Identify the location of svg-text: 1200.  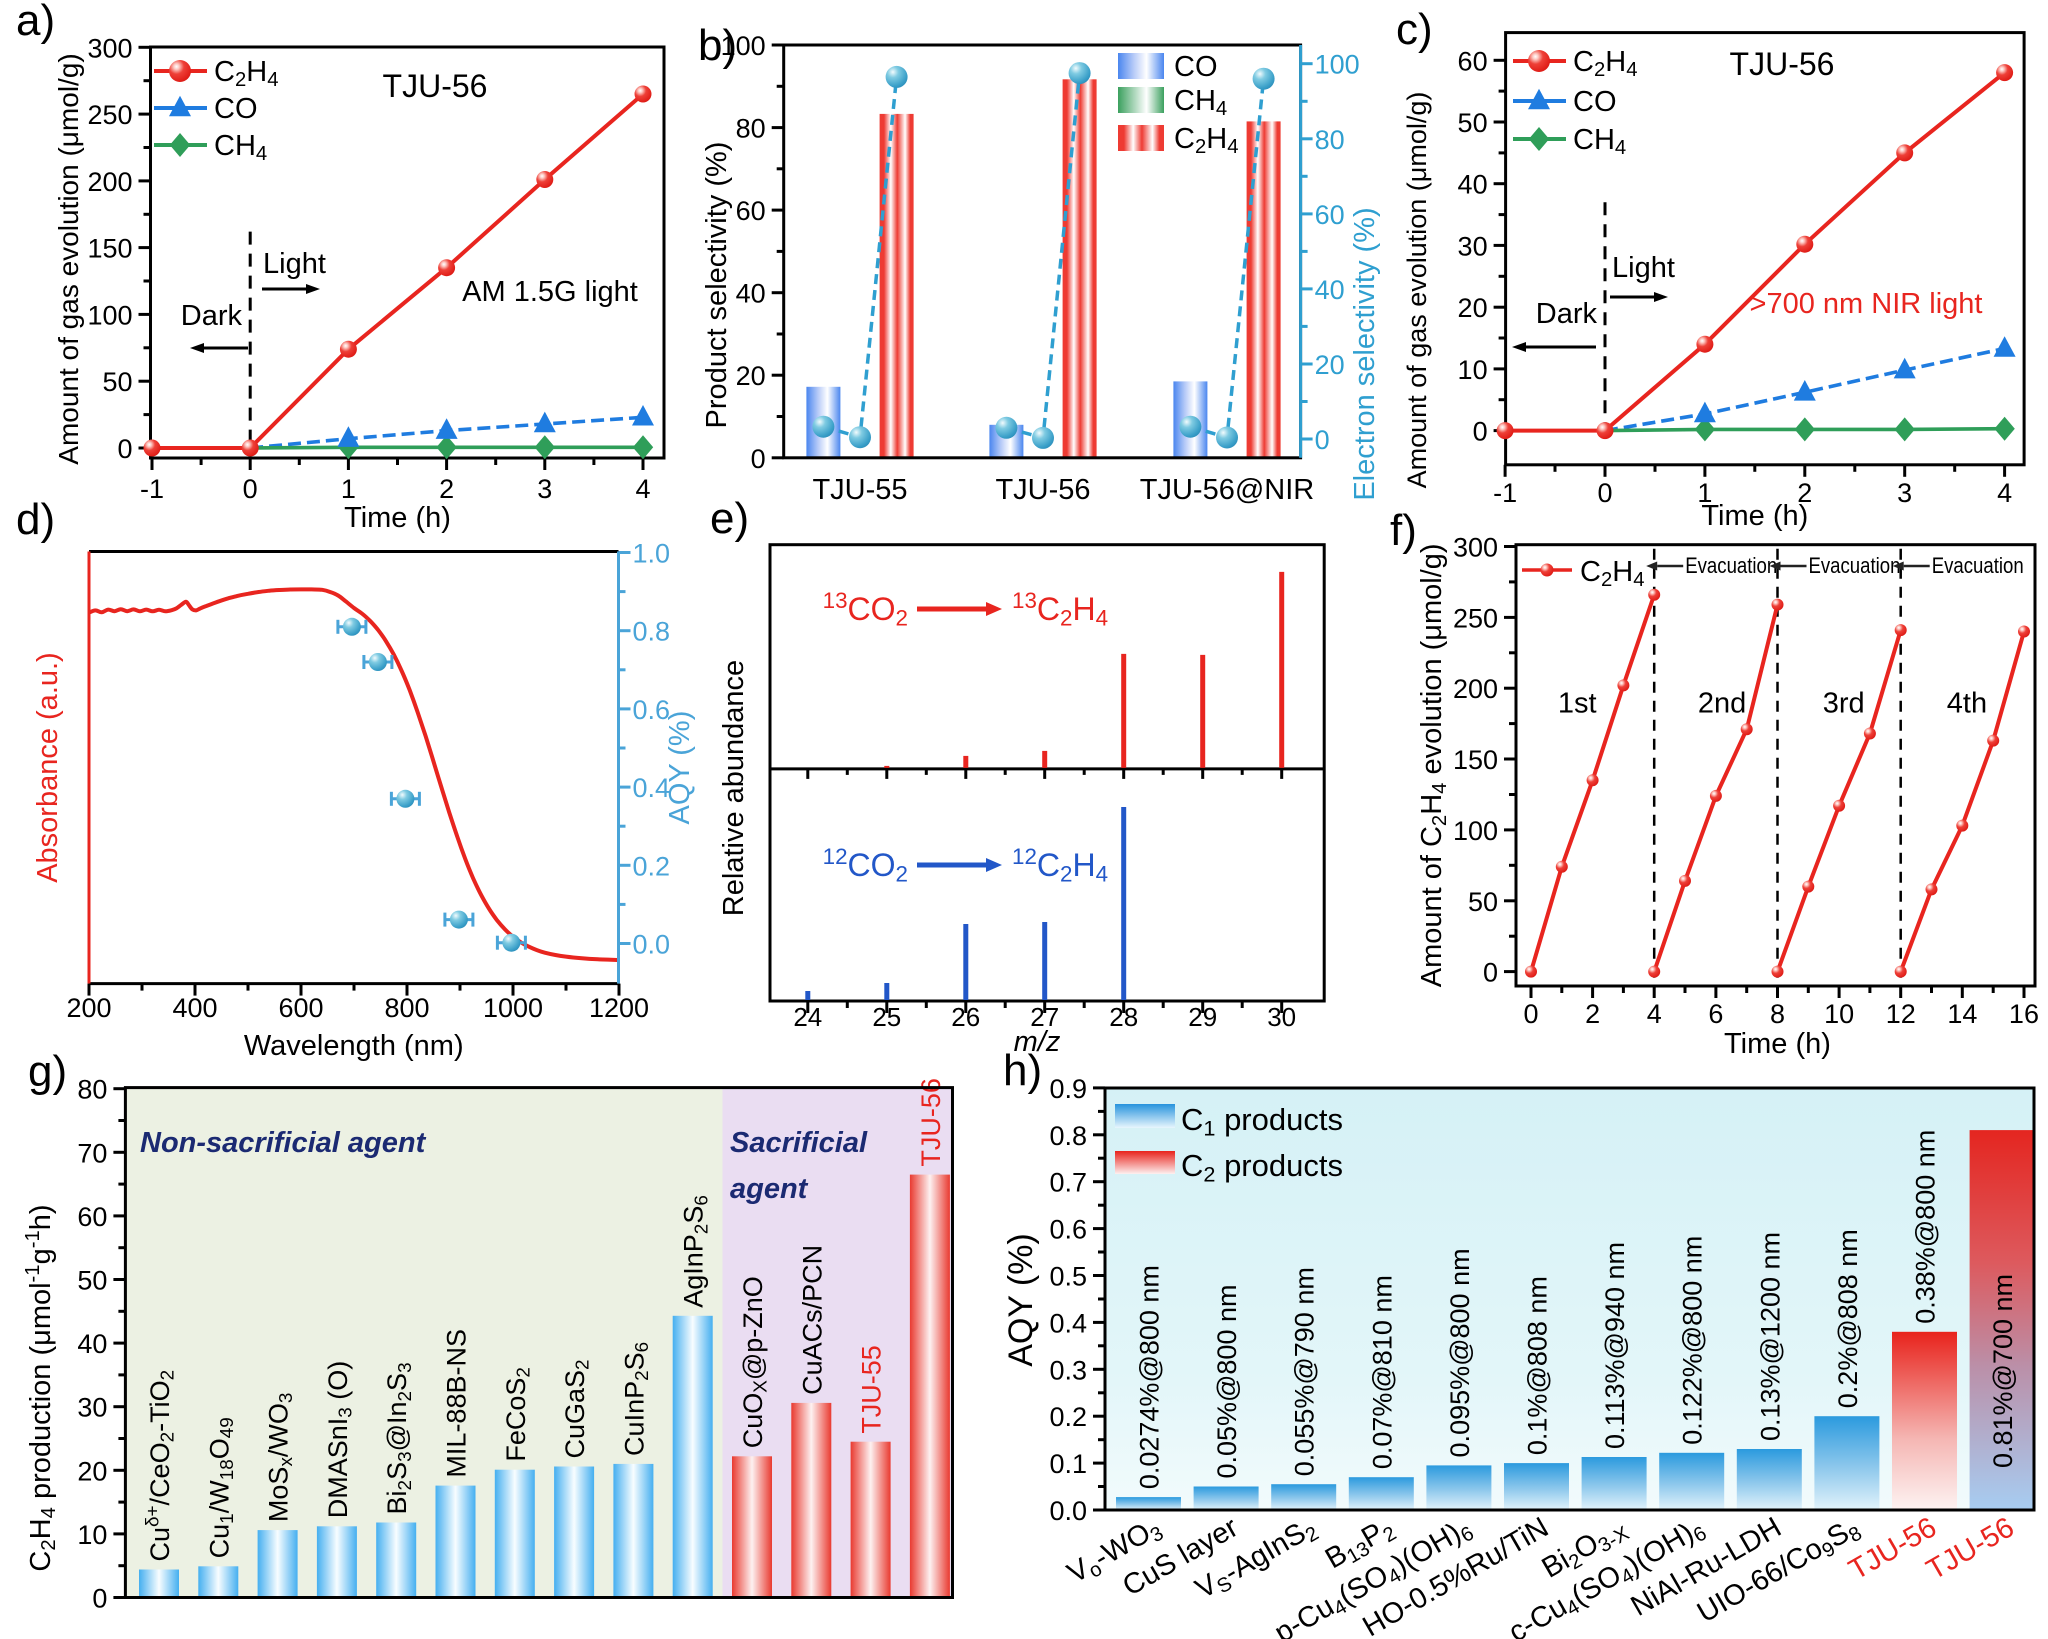
(619, 1008).